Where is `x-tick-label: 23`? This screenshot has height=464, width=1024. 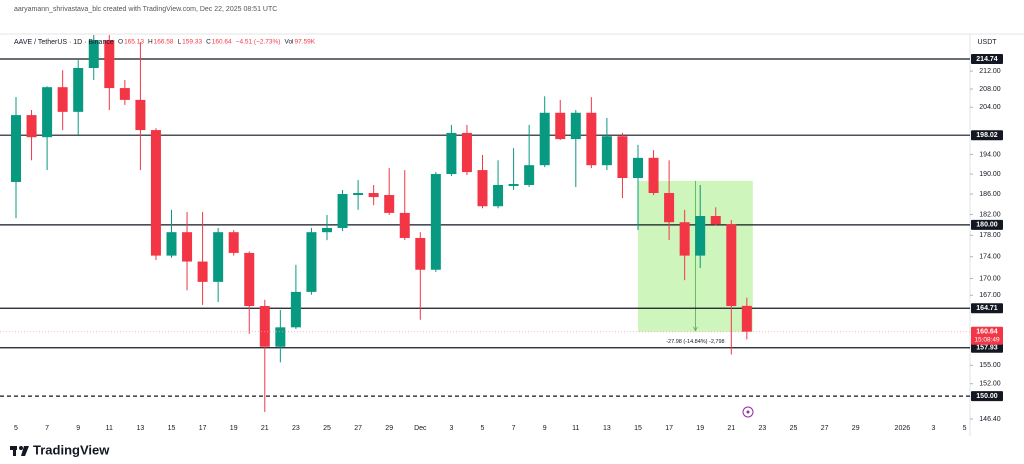
x-tick-label: 23 is located at coordinates (296, 428).